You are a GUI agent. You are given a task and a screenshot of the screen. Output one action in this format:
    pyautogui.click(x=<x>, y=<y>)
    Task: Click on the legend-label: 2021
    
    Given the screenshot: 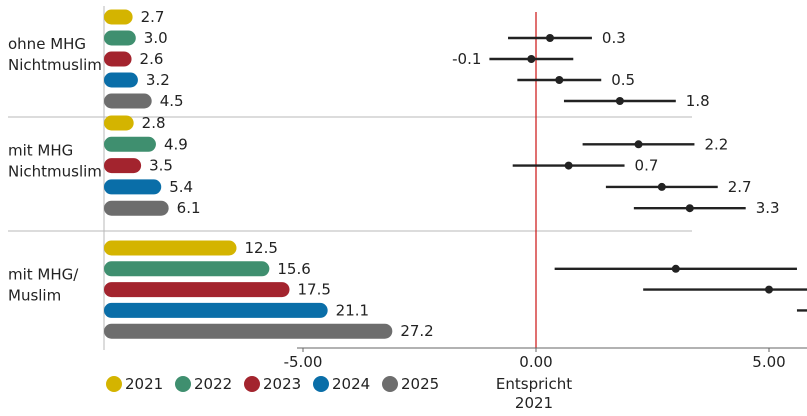 What is the action you would take?
    pyautogui.click(x=144, y=384)
    